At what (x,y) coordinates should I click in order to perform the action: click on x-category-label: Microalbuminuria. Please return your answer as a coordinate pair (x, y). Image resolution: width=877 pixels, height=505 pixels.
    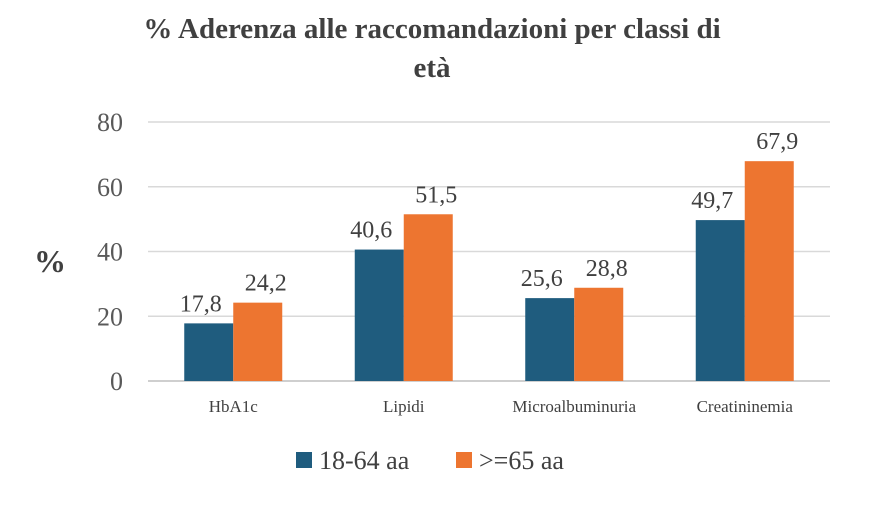
    Looking at the image, I should click on (574, 406).